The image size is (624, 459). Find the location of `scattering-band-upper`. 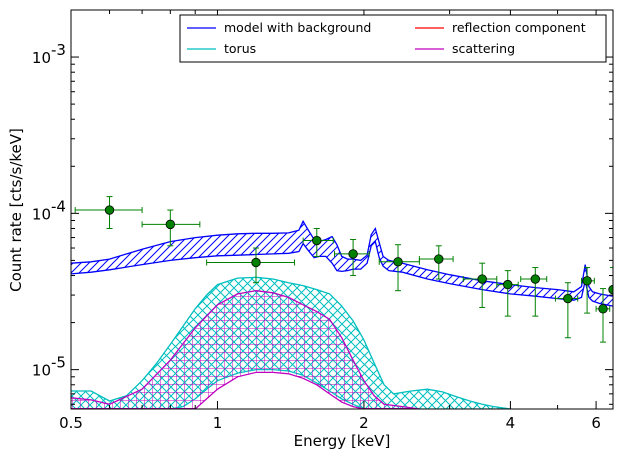

scattering-band-upper is located at coordinates (245, 349).